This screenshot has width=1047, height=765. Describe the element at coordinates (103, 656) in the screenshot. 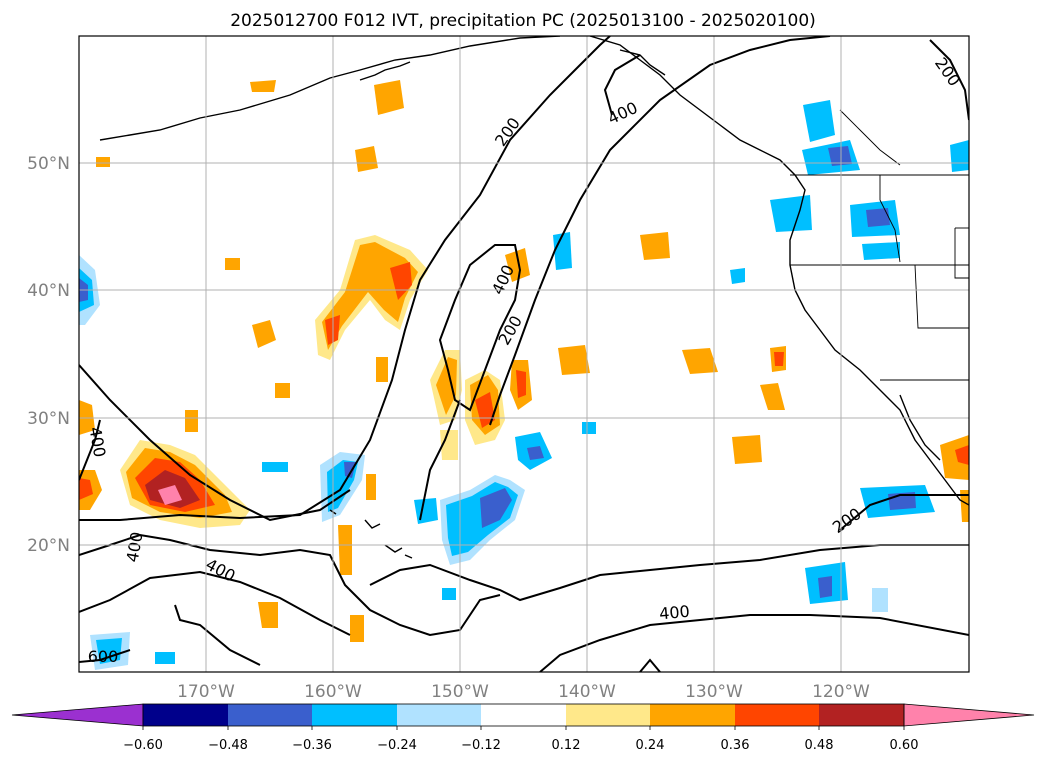

I see `contour-label: 600` at that location.